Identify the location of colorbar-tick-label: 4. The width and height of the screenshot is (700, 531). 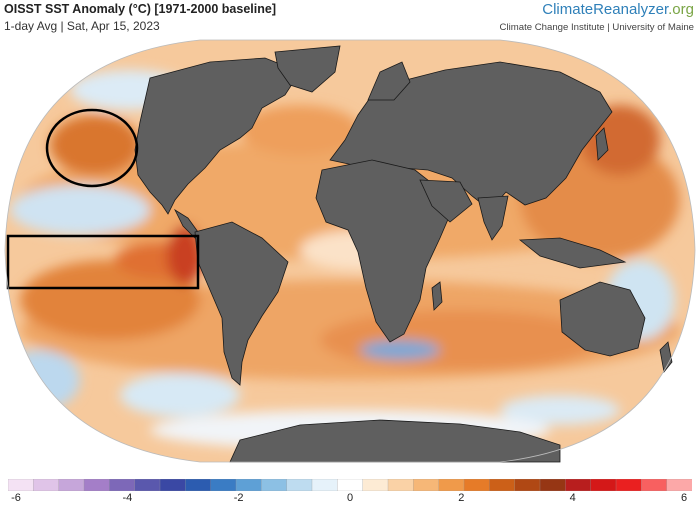
(572, 498).